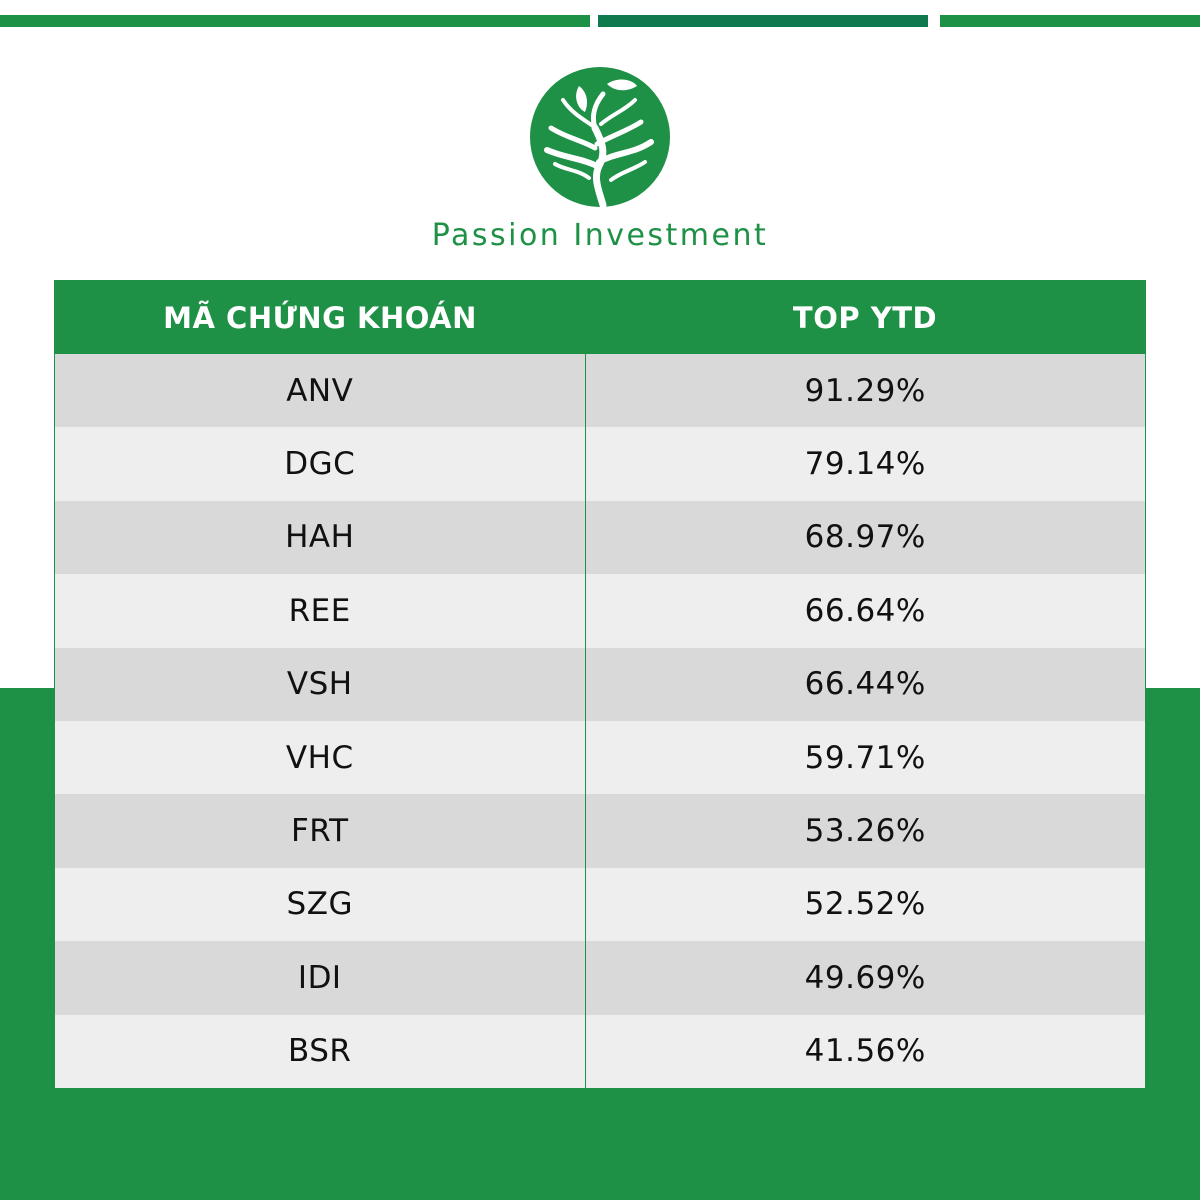 The width and height of the screenshot is (1200, 1200). I want to click on table-row: FRT 53.26%, so click(600, 831).